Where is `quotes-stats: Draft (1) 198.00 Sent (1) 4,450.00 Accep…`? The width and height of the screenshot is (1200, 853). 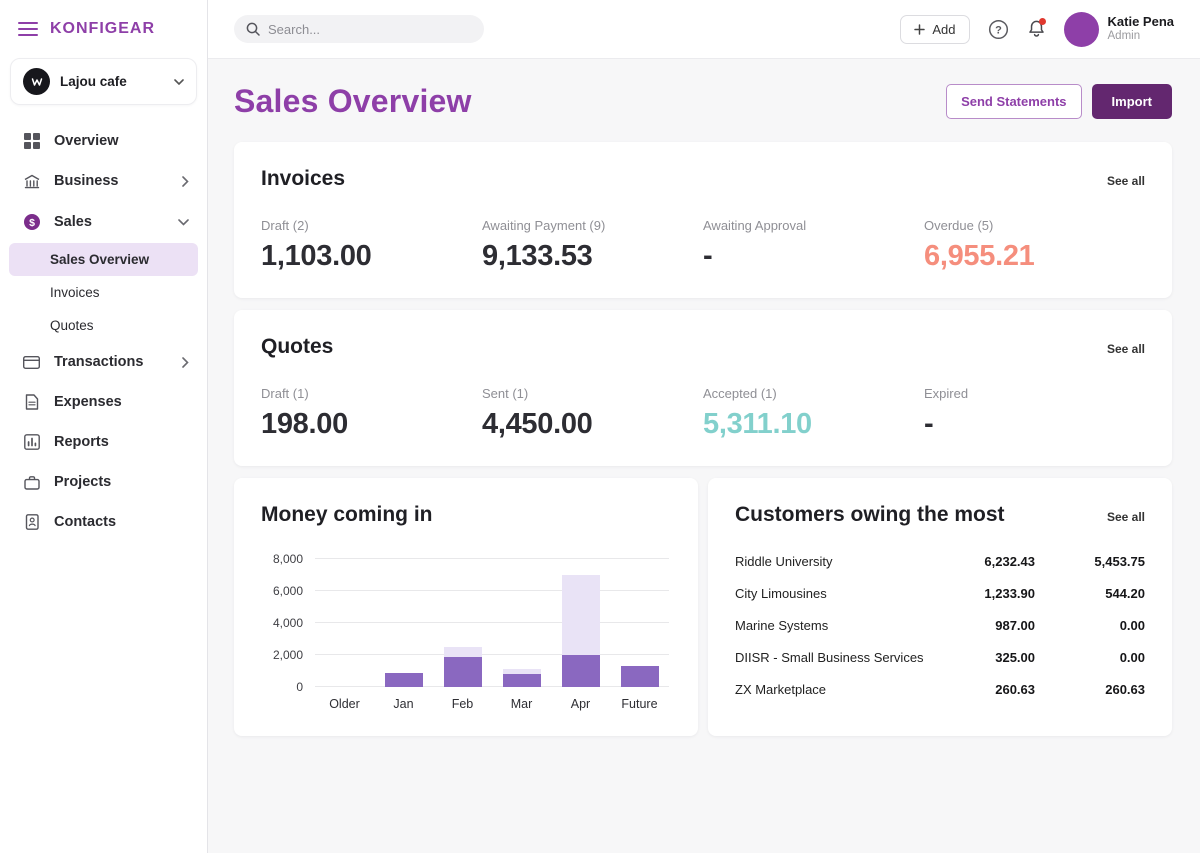
quotes-stats: Draft (1) 198.00 Sent (1) 4,450.00 Accep… is located at coordinates (703, 413).